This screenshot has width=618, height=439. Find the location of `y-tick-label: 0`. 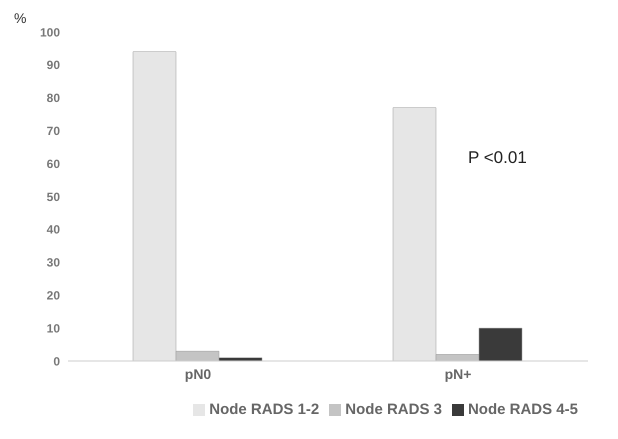

y-tick-label: 0 is located at coordinates (56, 361).